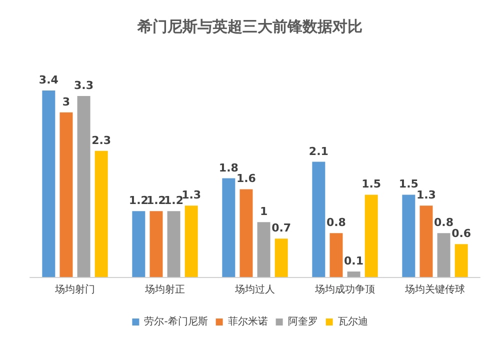 The image size is (500, 362). I want to click on data-label: 0.1, so click(354, 261).